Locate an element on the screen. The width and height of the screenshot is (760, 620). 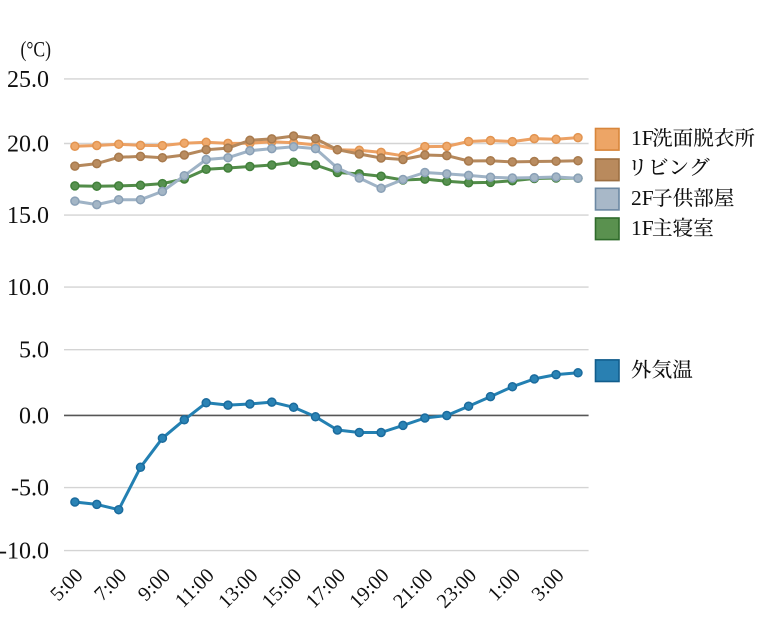
svg-text: 5.0 is located at coordinates (34, 351).